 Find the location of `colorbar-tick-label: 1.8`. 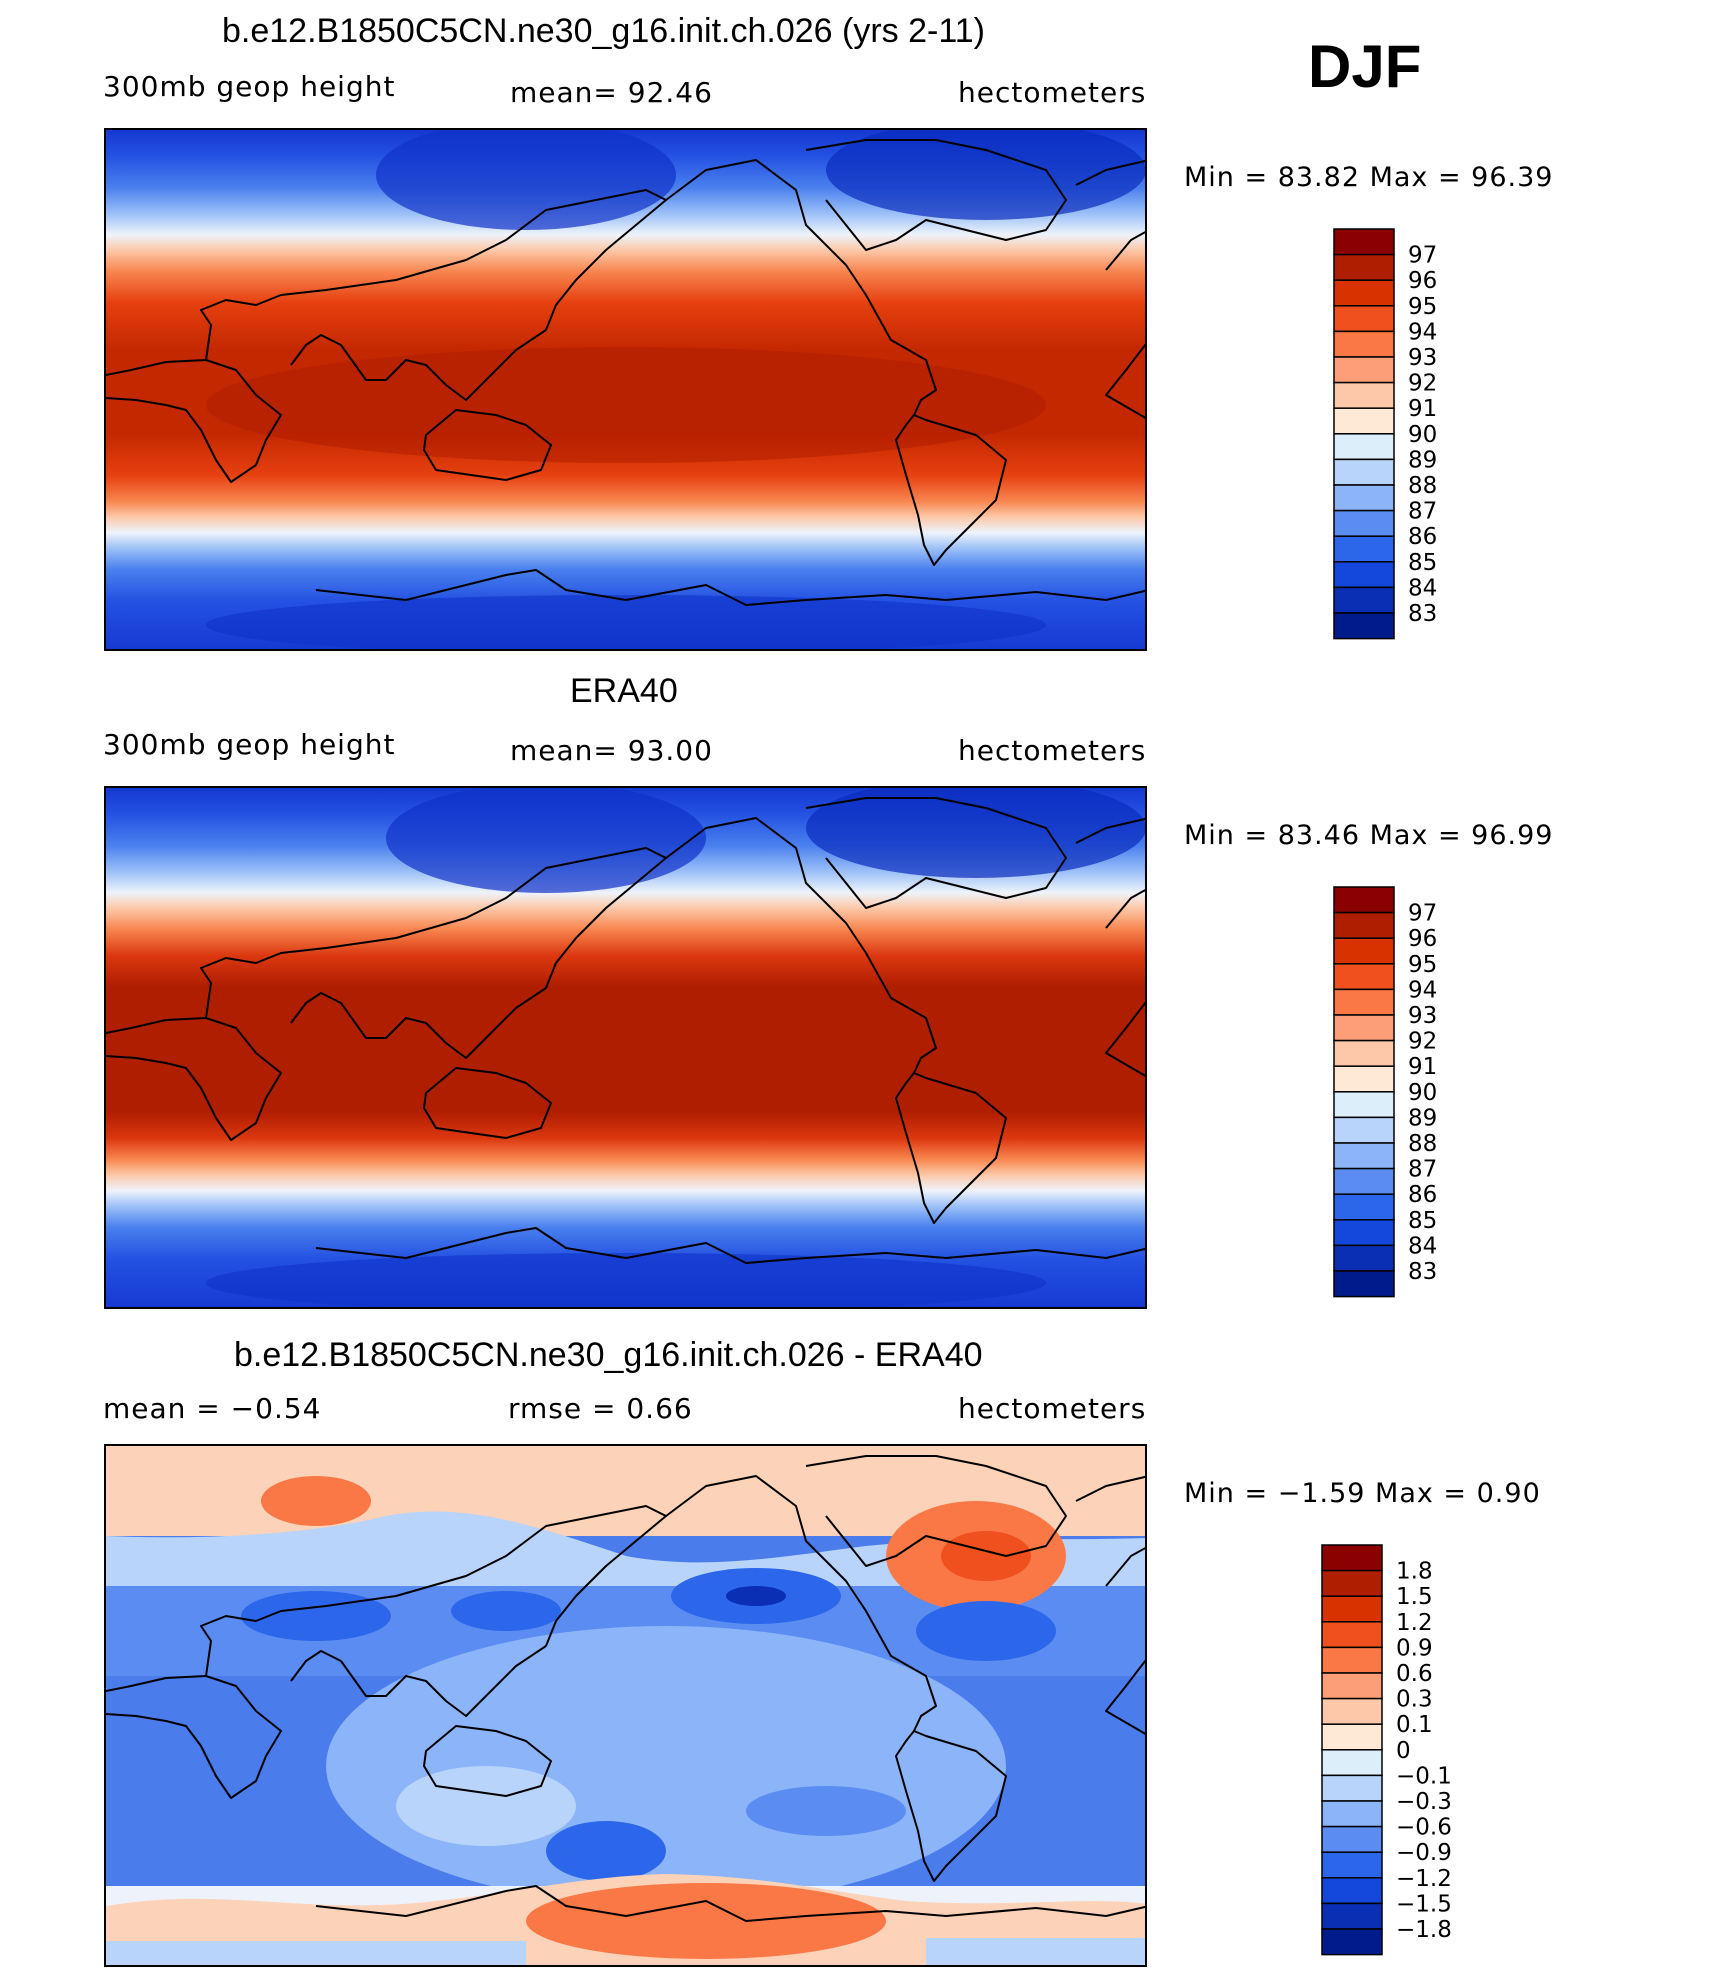

colorbar-tick-label: 1.8 is located at coordinates (1414, 1572).